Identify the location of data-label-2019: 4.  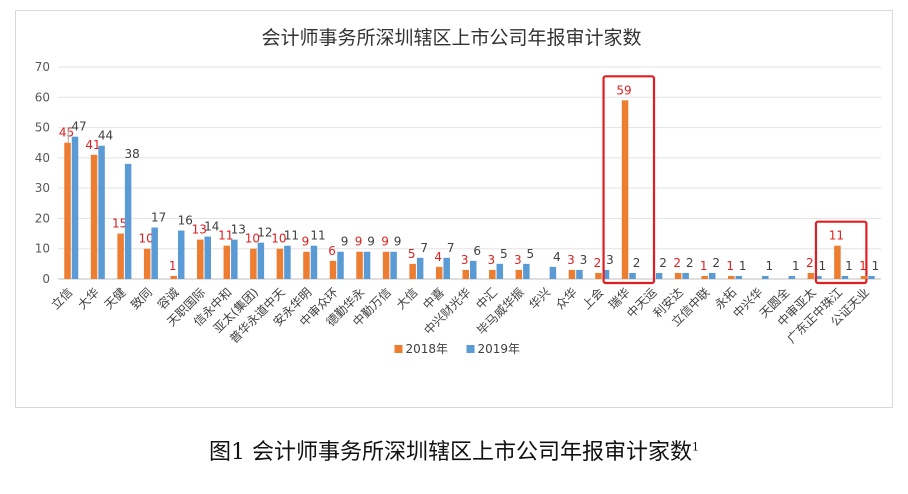
(557, 257).